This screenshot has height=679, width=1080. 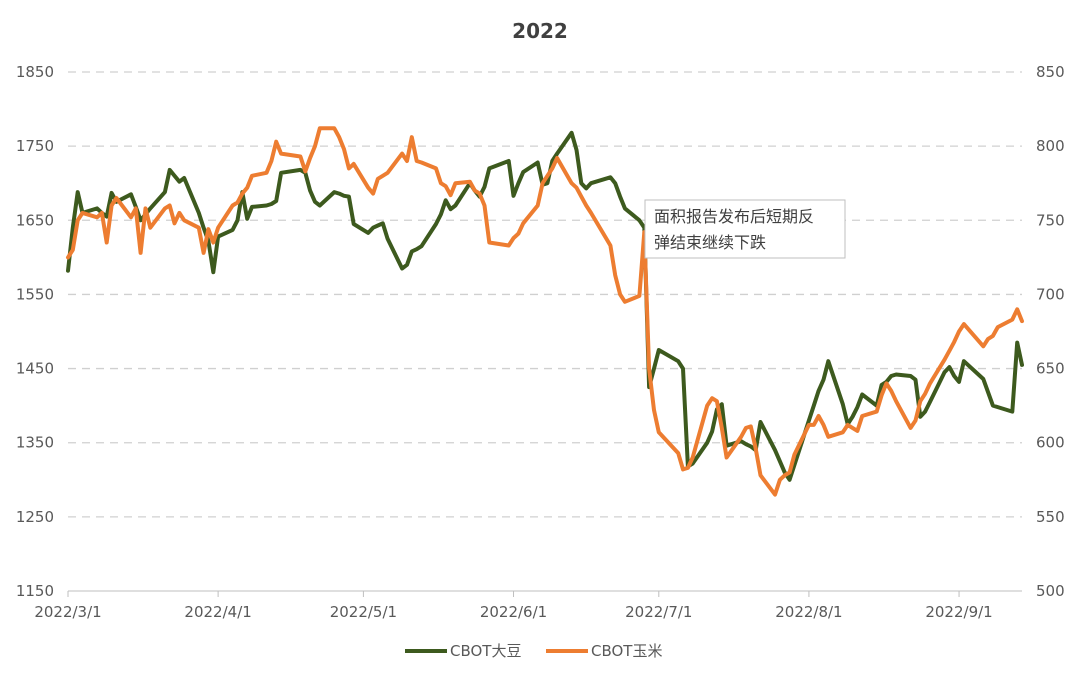 What do you see at coordinates (1050, 331) in the screenshot?
I see `y-right-ticks: 500 550 600 650 700 750 800 850` at bounding box center [1050, 331].